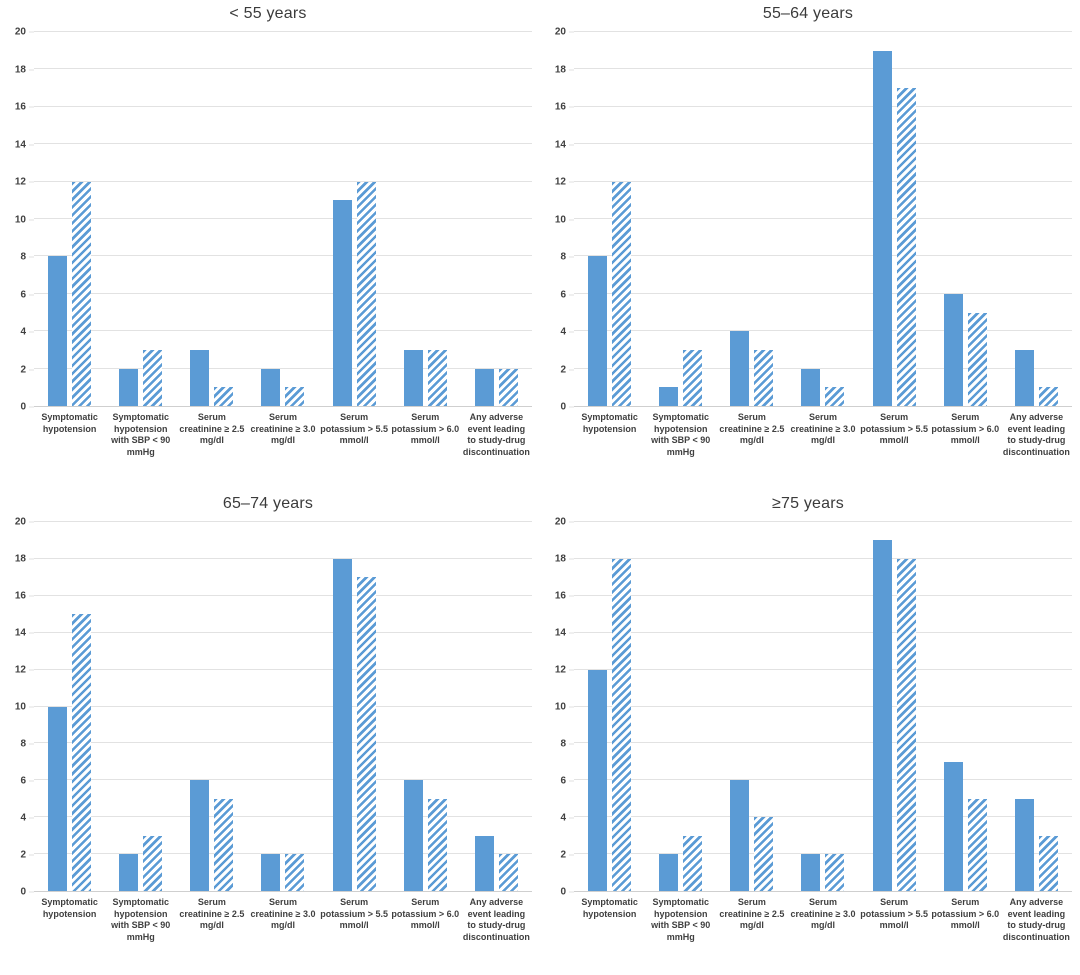 Image resolution: width=1080 pixels, height=975 pixels. Describe the element at coordinates (752, 428) in the screenshot. I see `category-label-line: creatinine ≥ 2.5` at that location.